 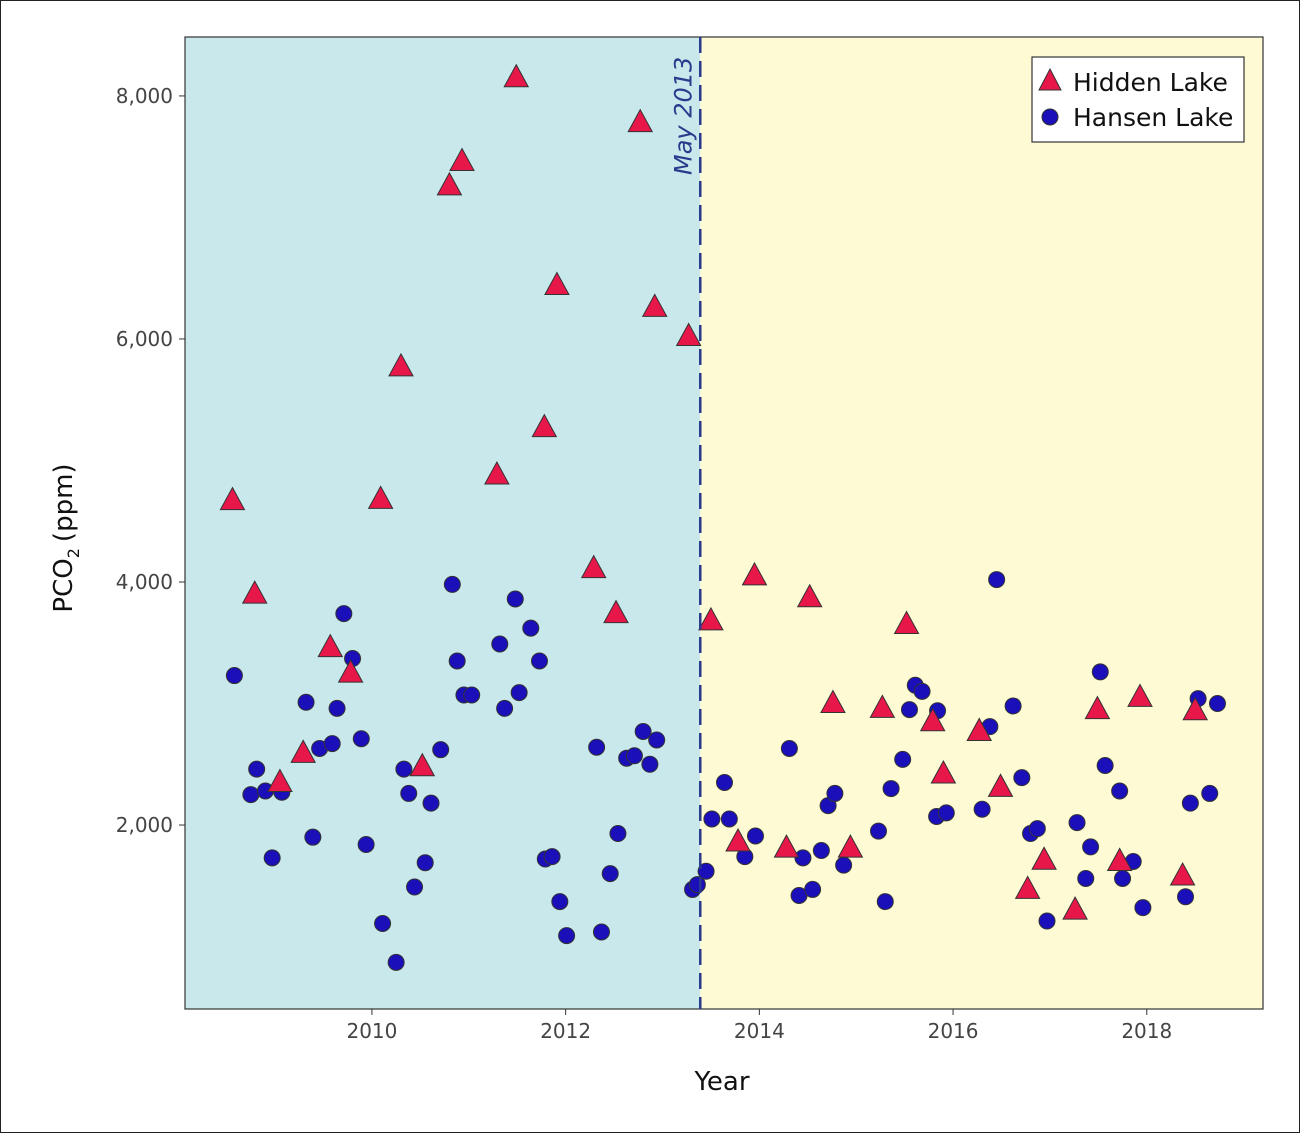 I want to click on y-tick-label: 2,000, so click(x=144, y=825).